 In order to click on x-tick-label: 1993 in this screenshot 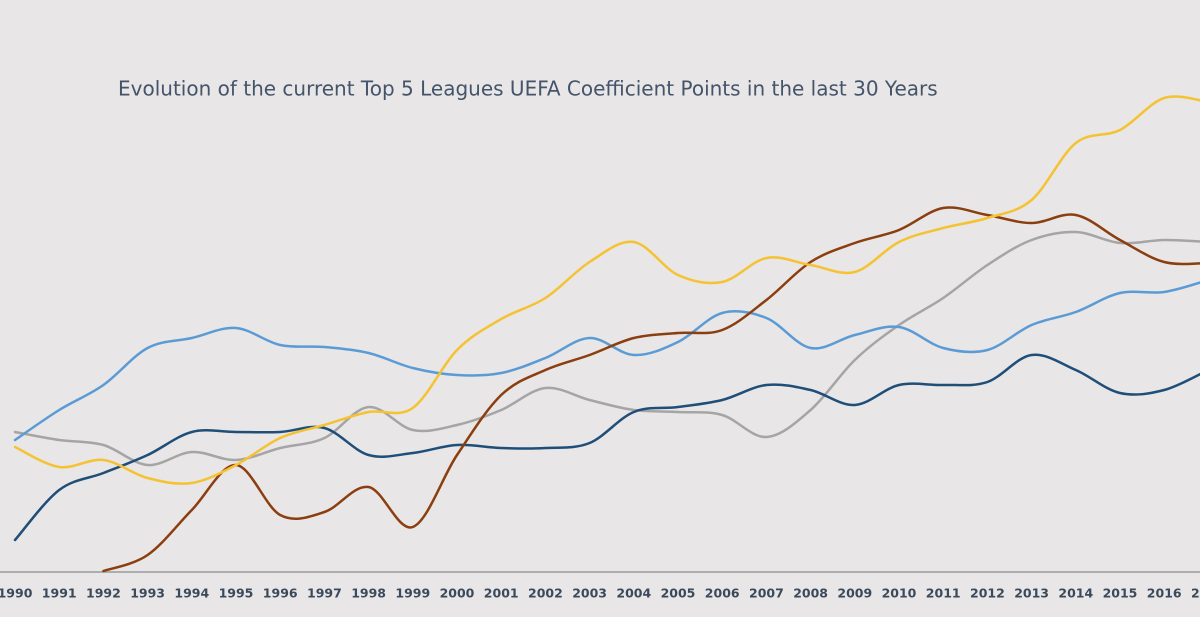, I will do `click(147, 593)`.